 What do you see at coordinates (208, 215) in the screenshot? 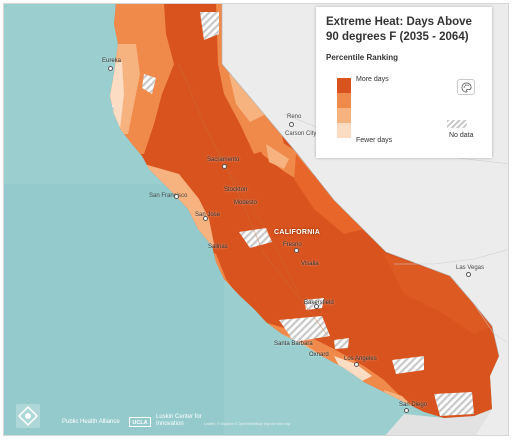
I see `label-san-jose: San Jose` at bounding box center [208, 215].